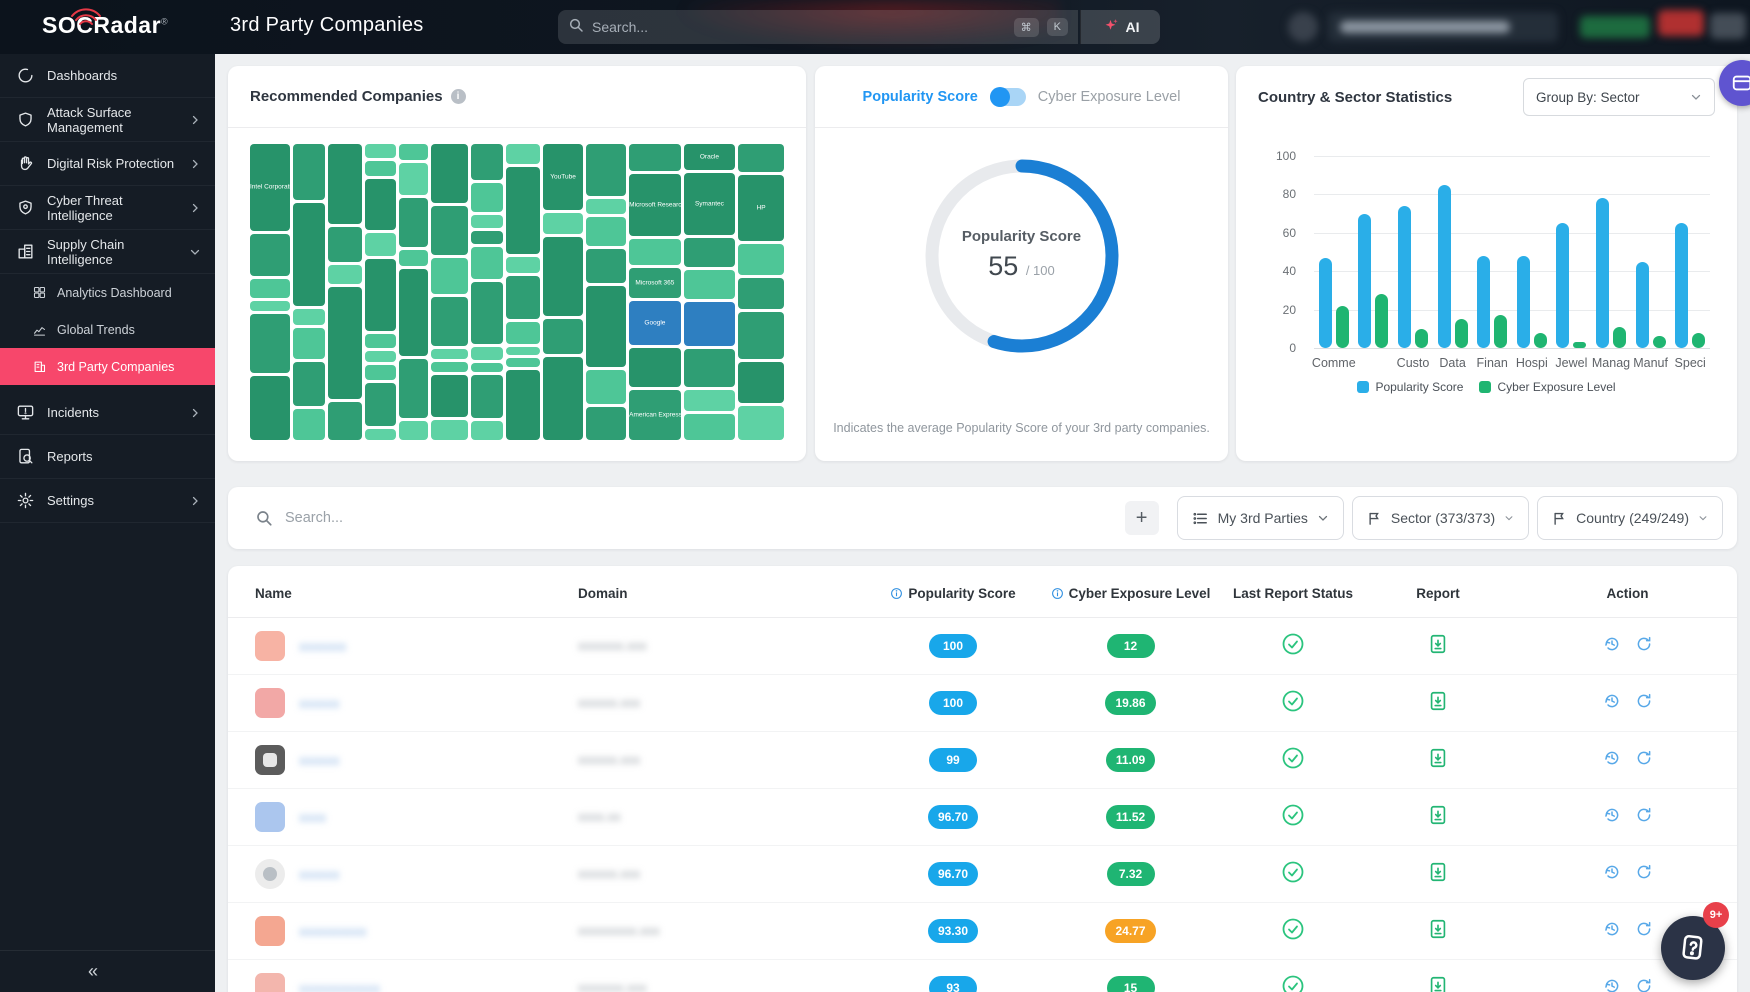 This screenshot has width=1750, height=992. What do you see at coordinates (333, 931) in the screenshot?
I see `company-name-redacted: xxxxxxxxxx` at bounding box center [333, 931].